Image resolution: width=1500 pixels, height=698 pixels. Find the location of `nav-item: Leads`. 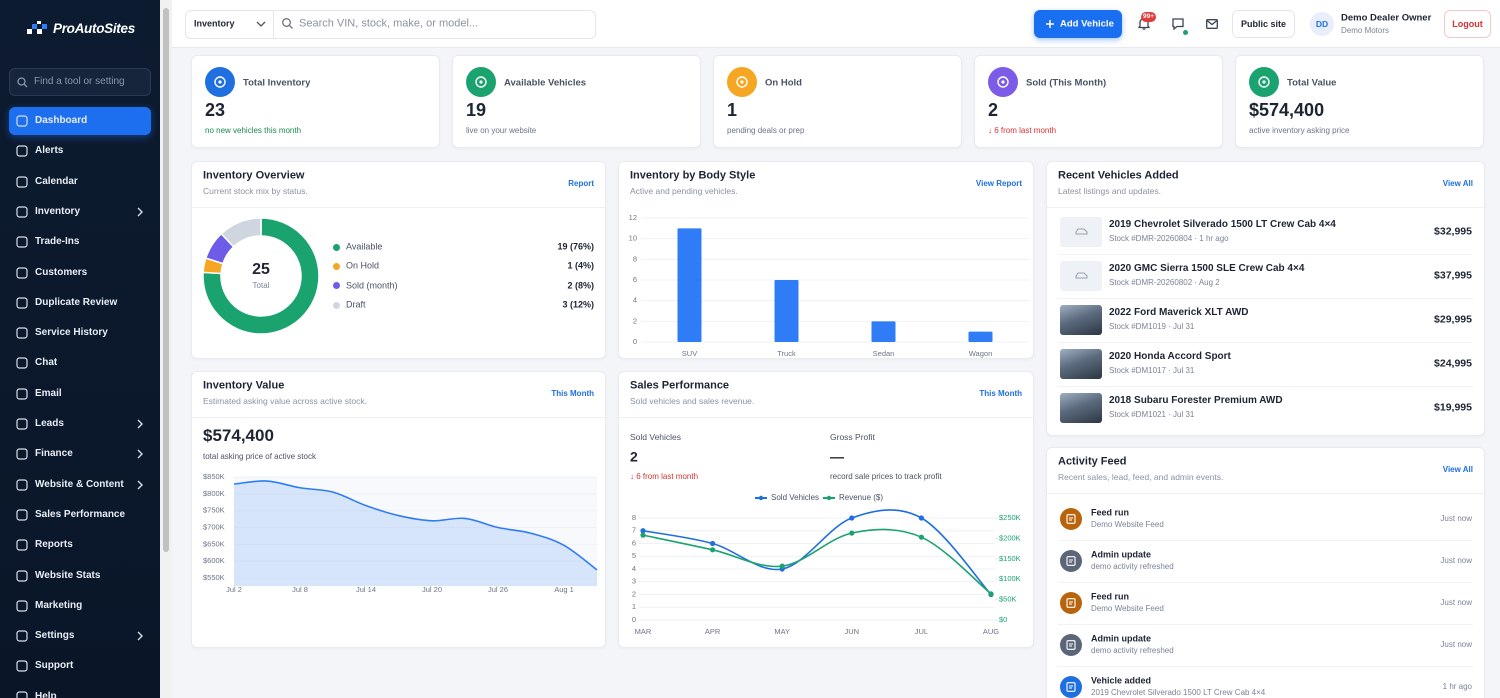

nav-item: Leads is located at coordinates (49, 423).